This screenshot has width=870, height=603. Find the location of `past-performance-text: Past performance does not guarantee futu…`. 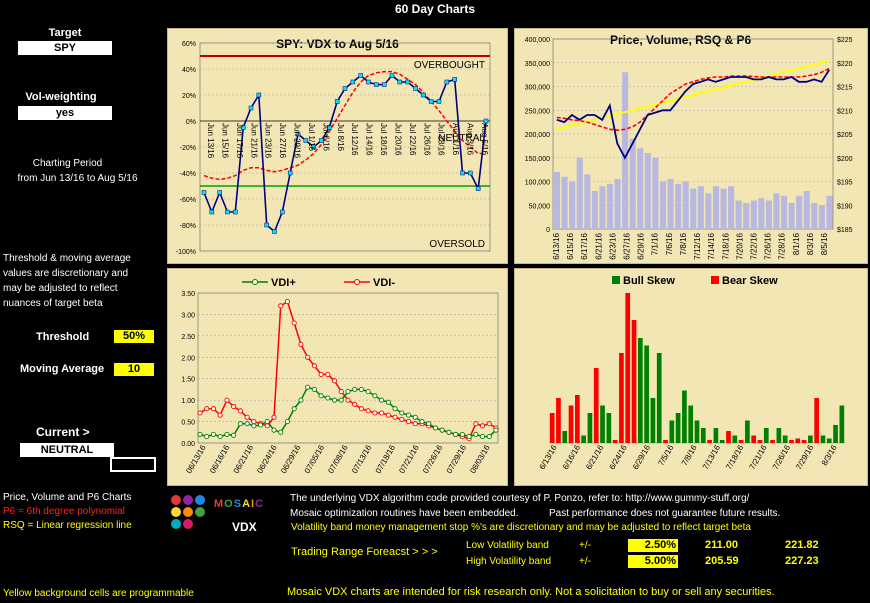

past-performance-text: Past performance does not guarantee futu… is located at coordinates (665, 513).